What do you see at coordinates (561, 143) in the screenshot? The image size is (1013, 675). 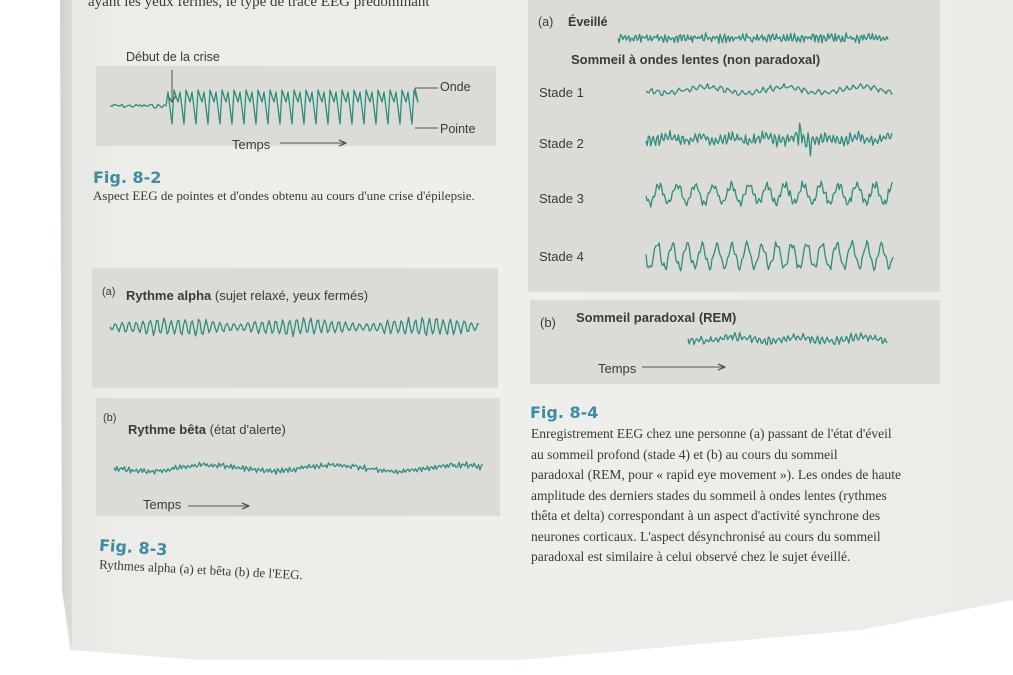 I see `stage-2-label: Stade 2` at bounding box center [561, 143].